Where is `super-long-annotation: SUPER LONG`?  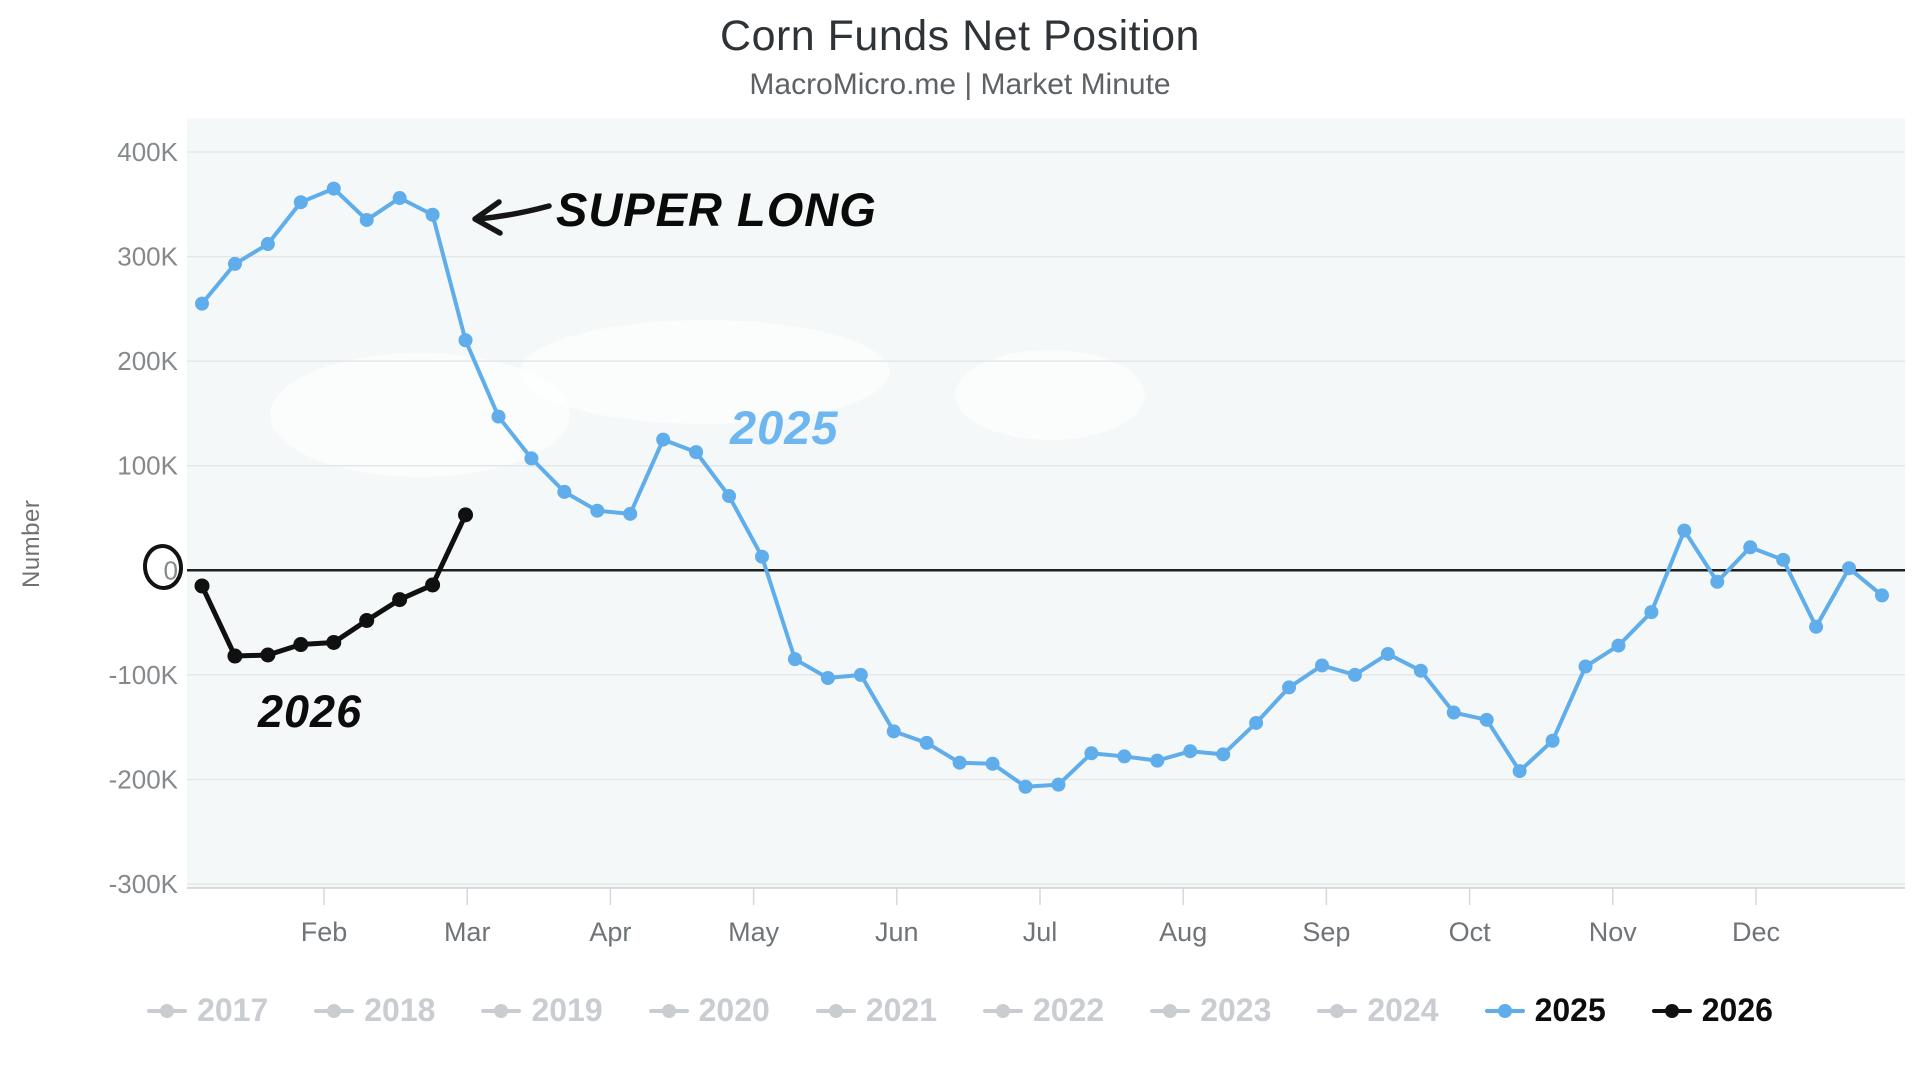
super-long-annotation: SUPER LONG is located at coordinates (716, 209).